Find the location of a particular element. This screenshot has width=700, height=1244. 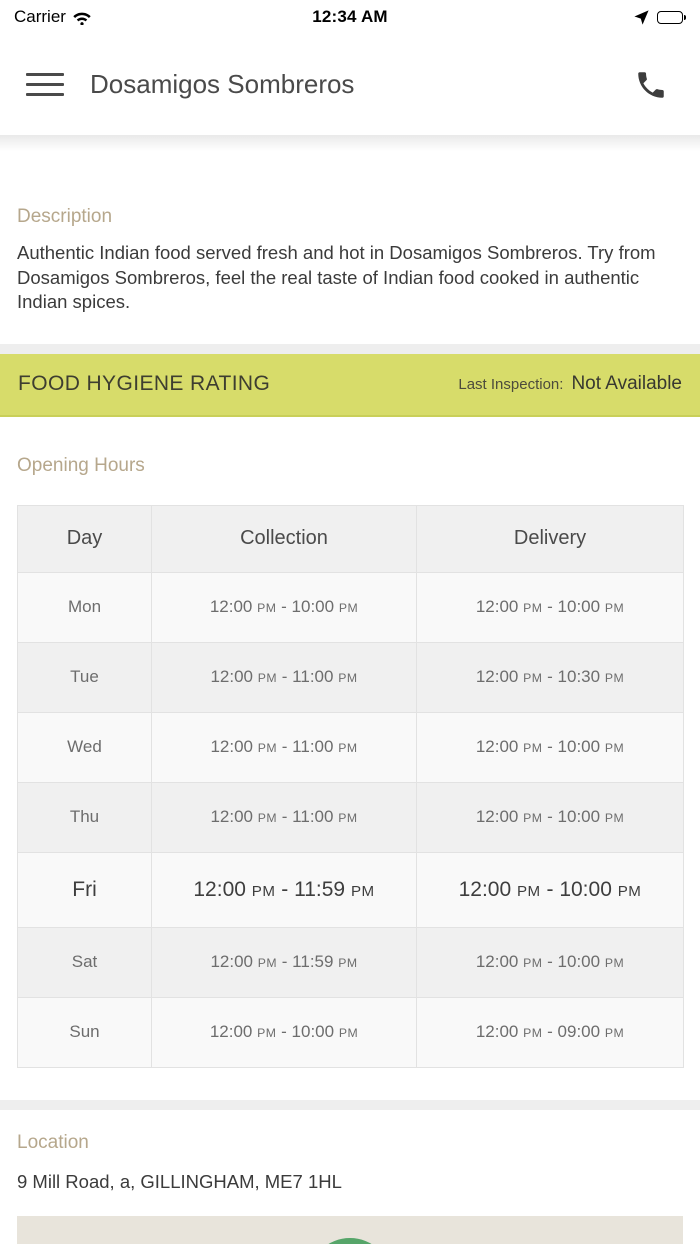

status-time: 12:34 AM is located at coordinates (350, 16).